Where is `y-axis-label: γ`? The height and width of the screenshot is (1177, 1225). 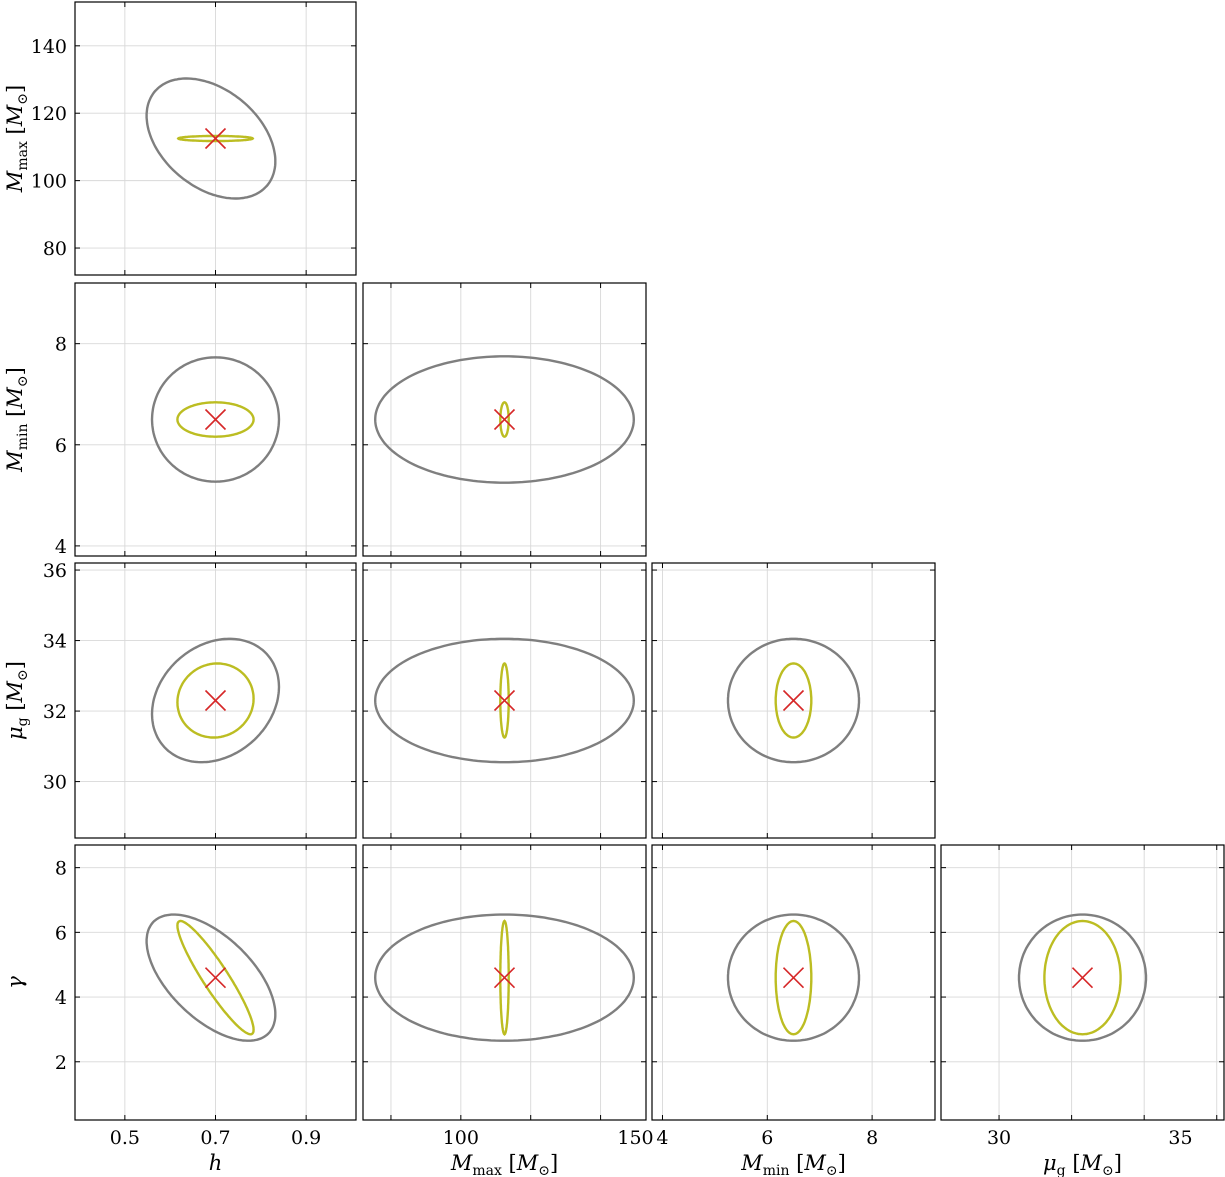
y-axis-label: γ is located at coordinates (15, 982).